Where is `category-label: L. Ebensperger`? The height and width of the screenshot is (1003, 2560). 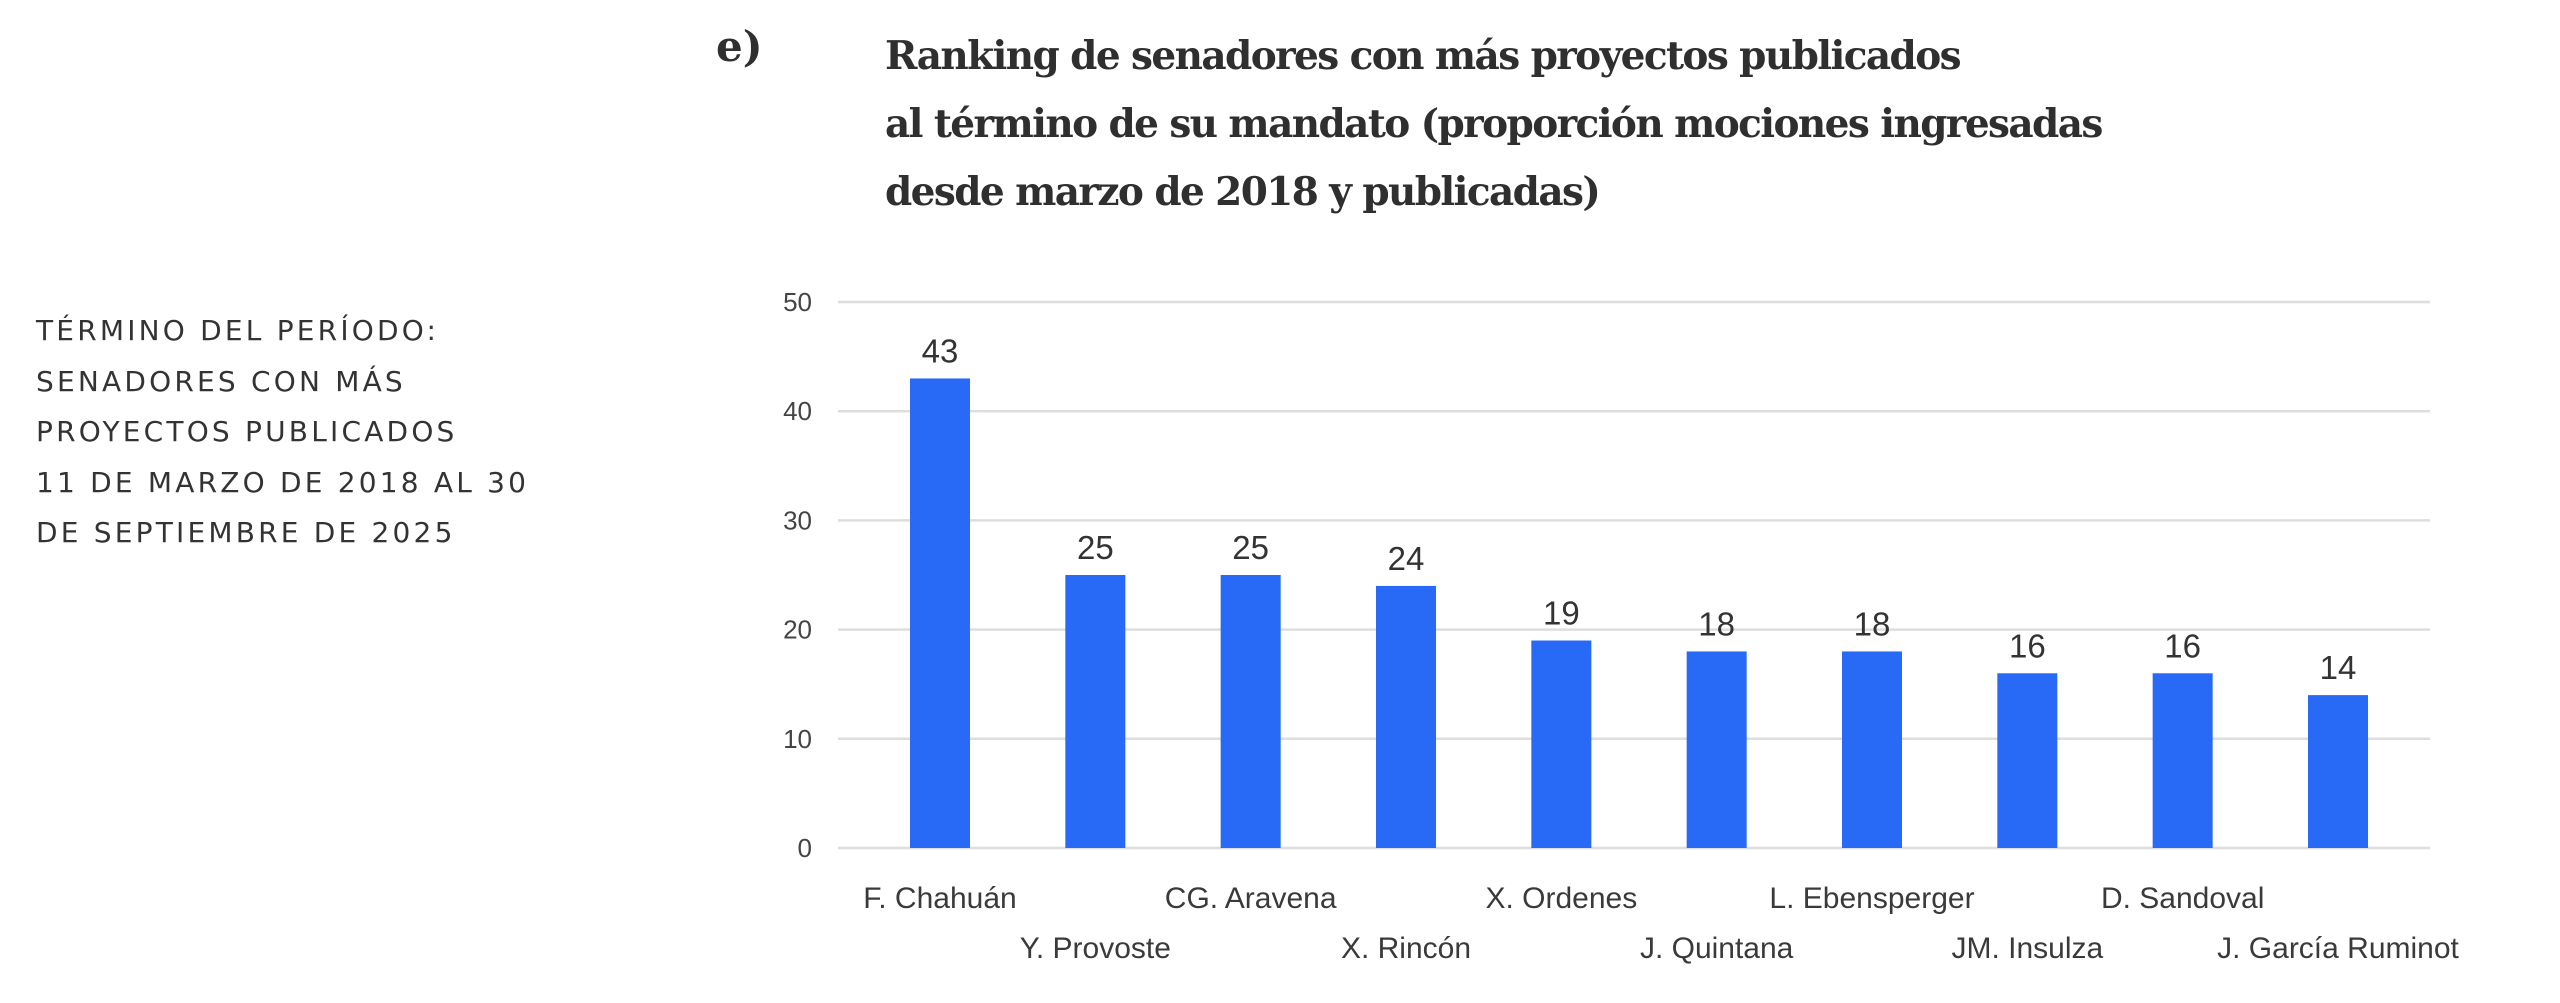
category-label: L. Ebensperger is located at coordinates (1871, 898).